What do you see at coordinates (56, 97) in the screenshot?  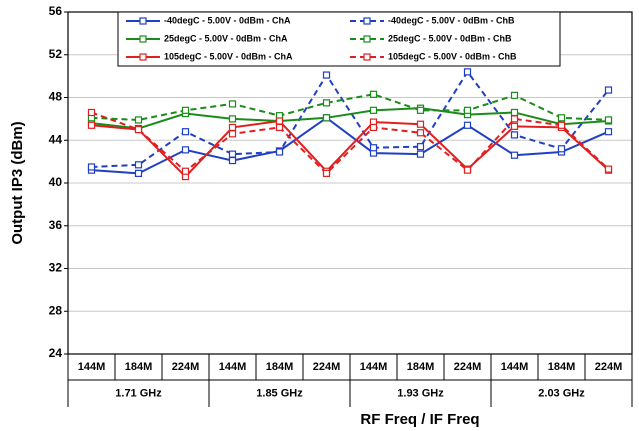 I see `y-tick-label: 48` at bounding box center [56, 97].